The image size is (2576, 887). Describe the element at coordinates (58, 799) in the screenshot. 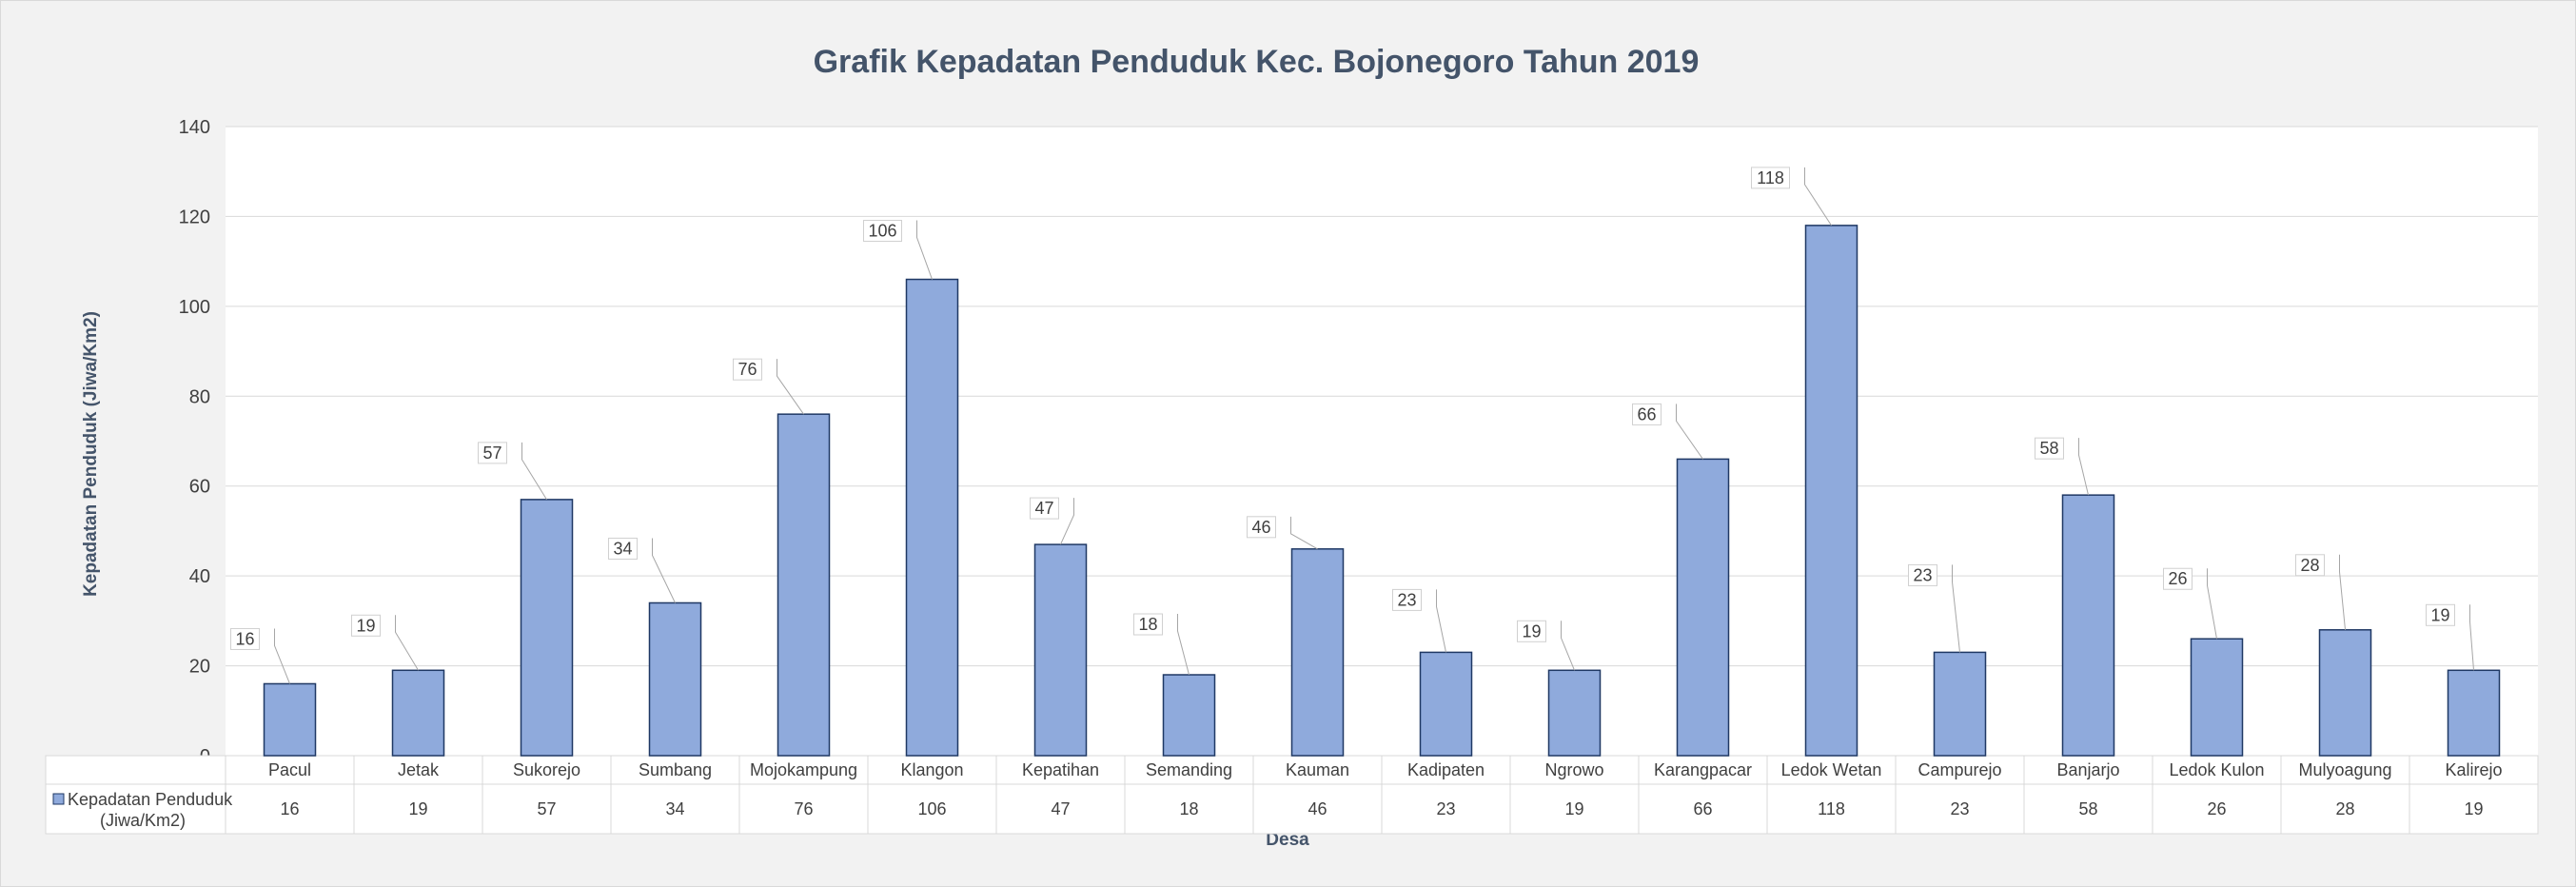

I see `legend-swatch` at that location.